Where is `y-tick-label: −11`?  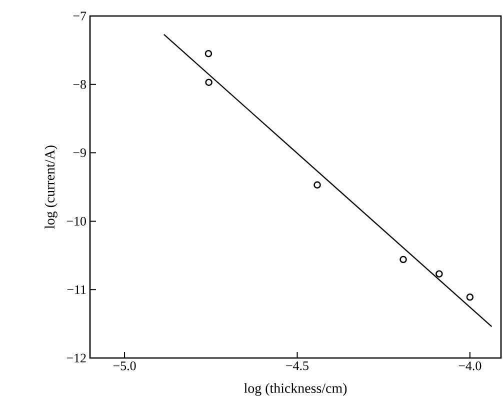
y-tick-label: −11 is located at coordinates (76, 289).